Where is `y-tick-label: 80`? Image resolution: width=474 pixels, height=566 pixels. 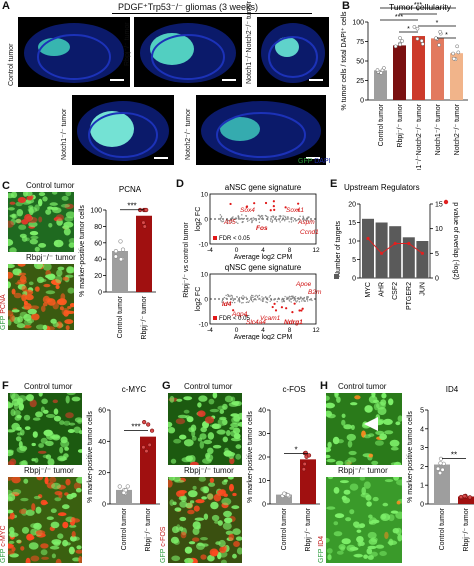 y-tick-label: 80 is located at coordinates (98, 227).